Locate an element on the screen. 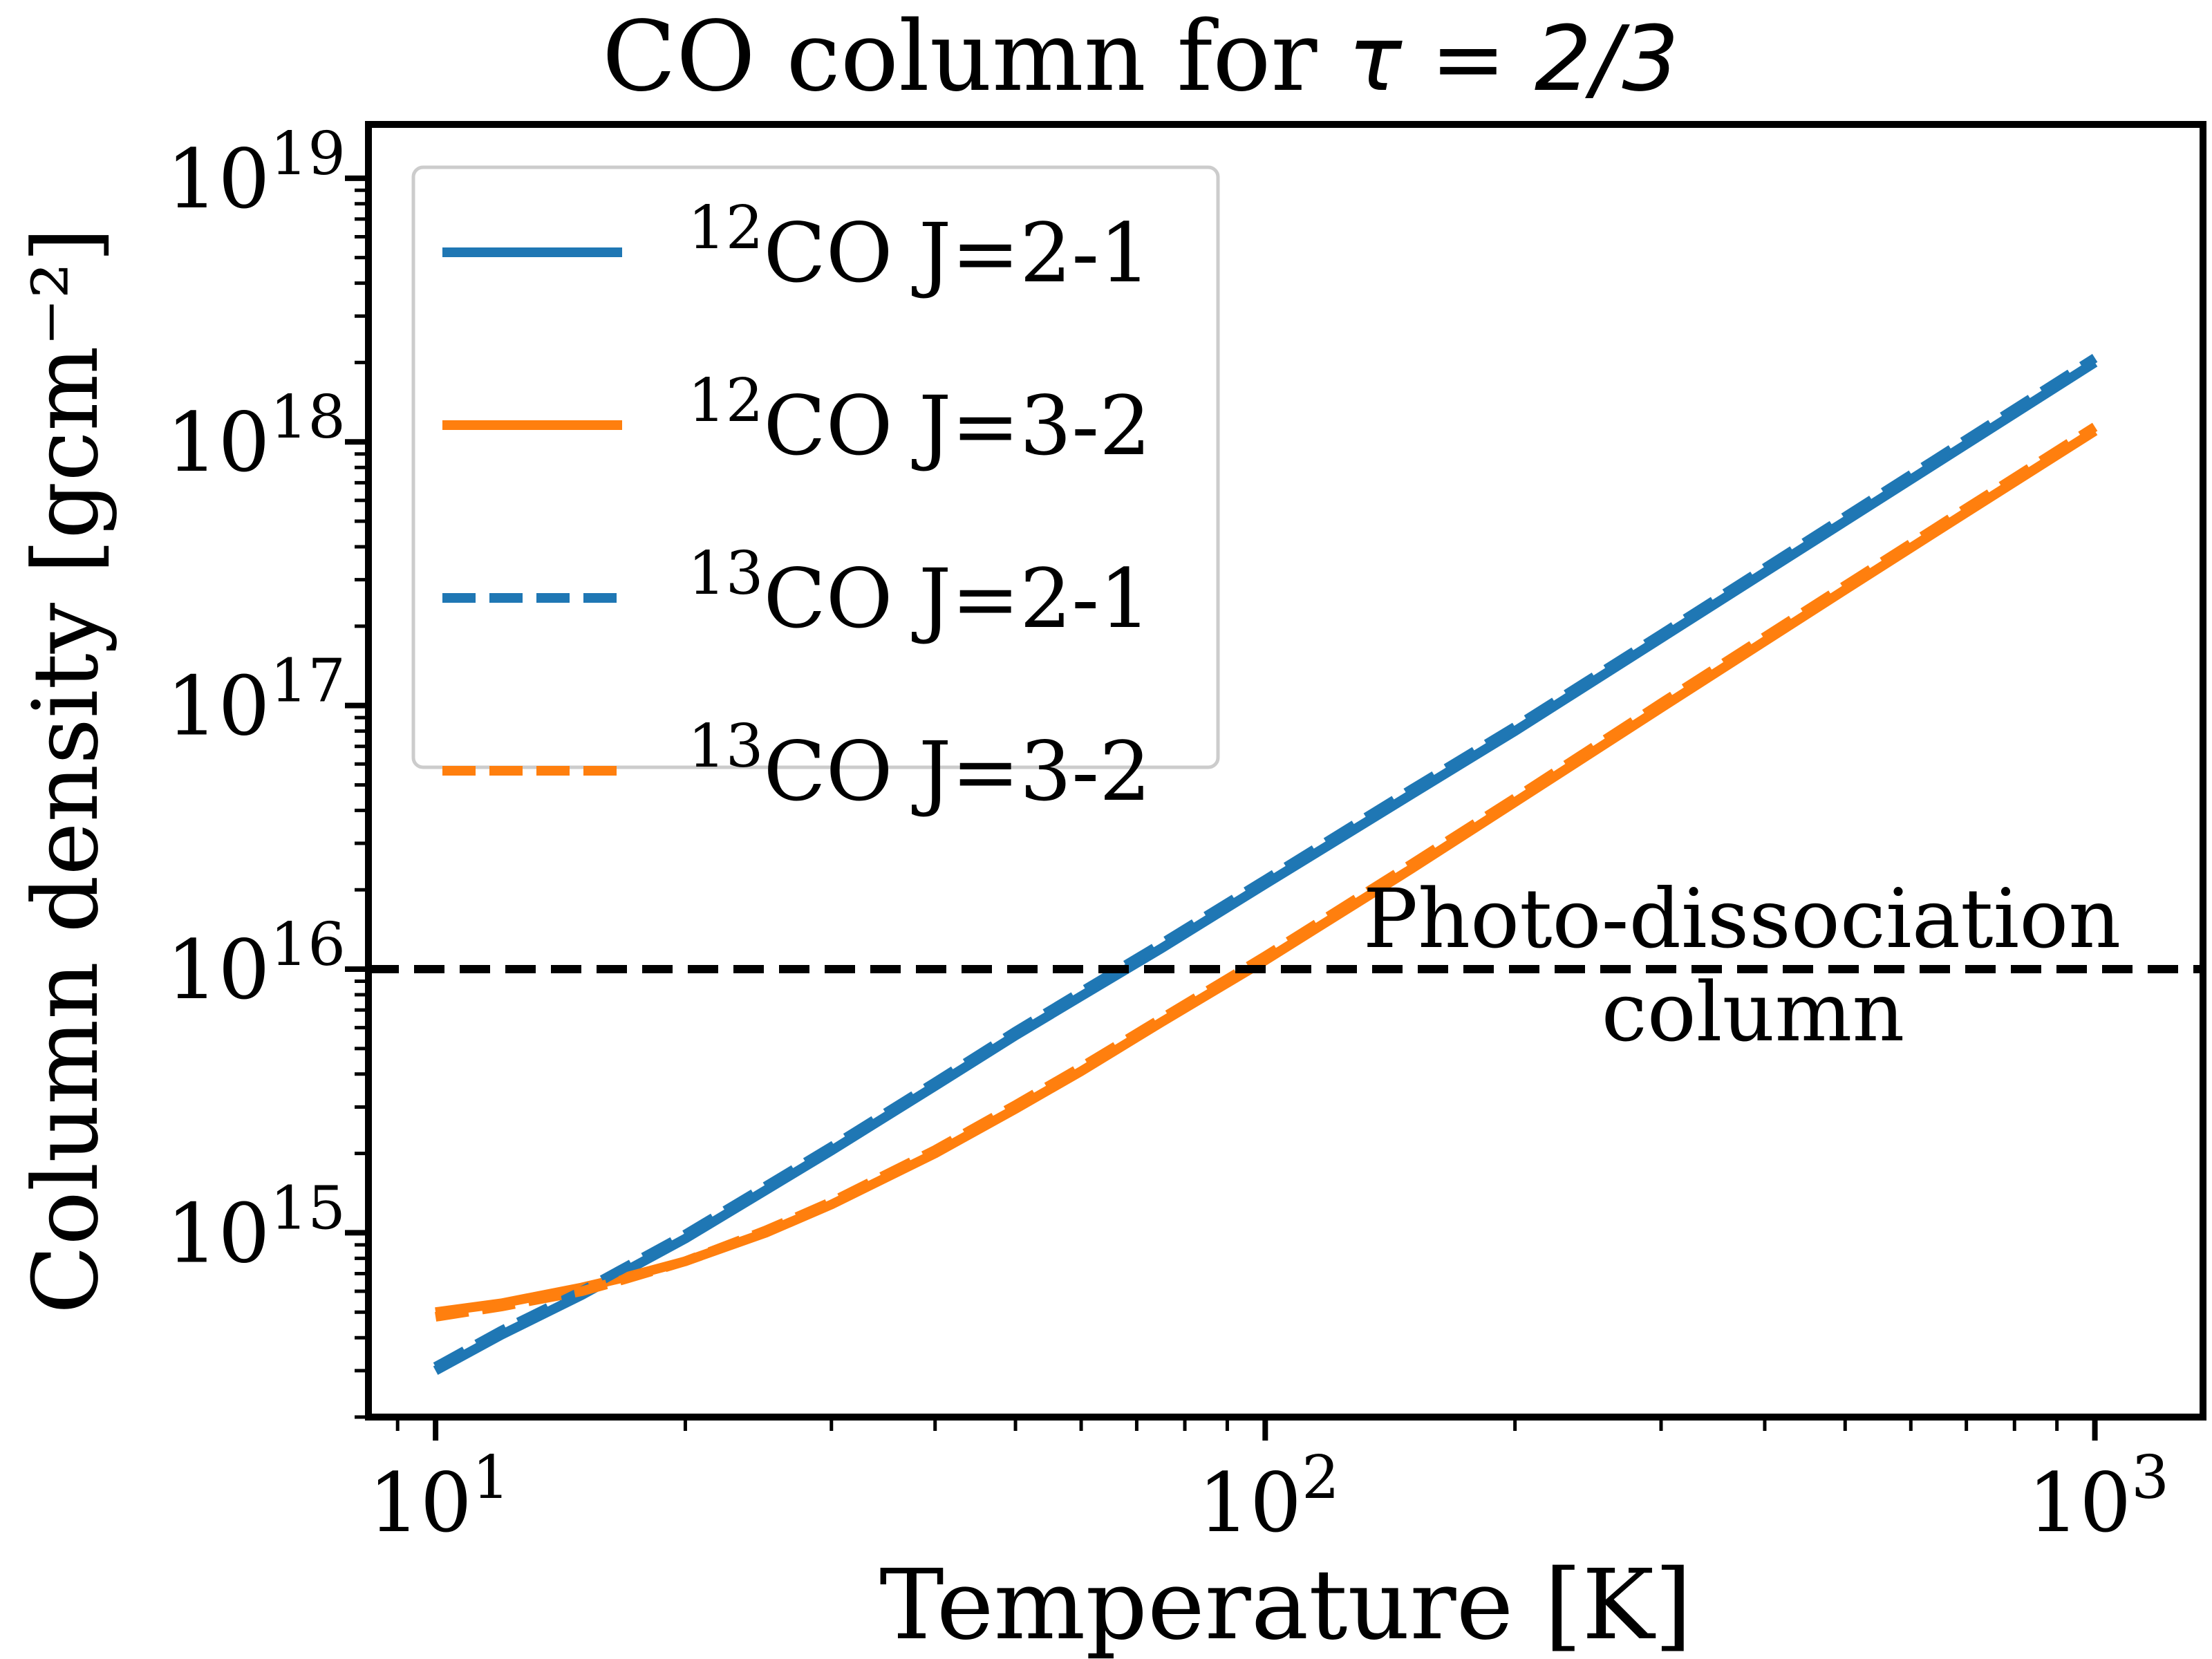  x-tick-label: 10¹ is located at coordinates (439, 1497).